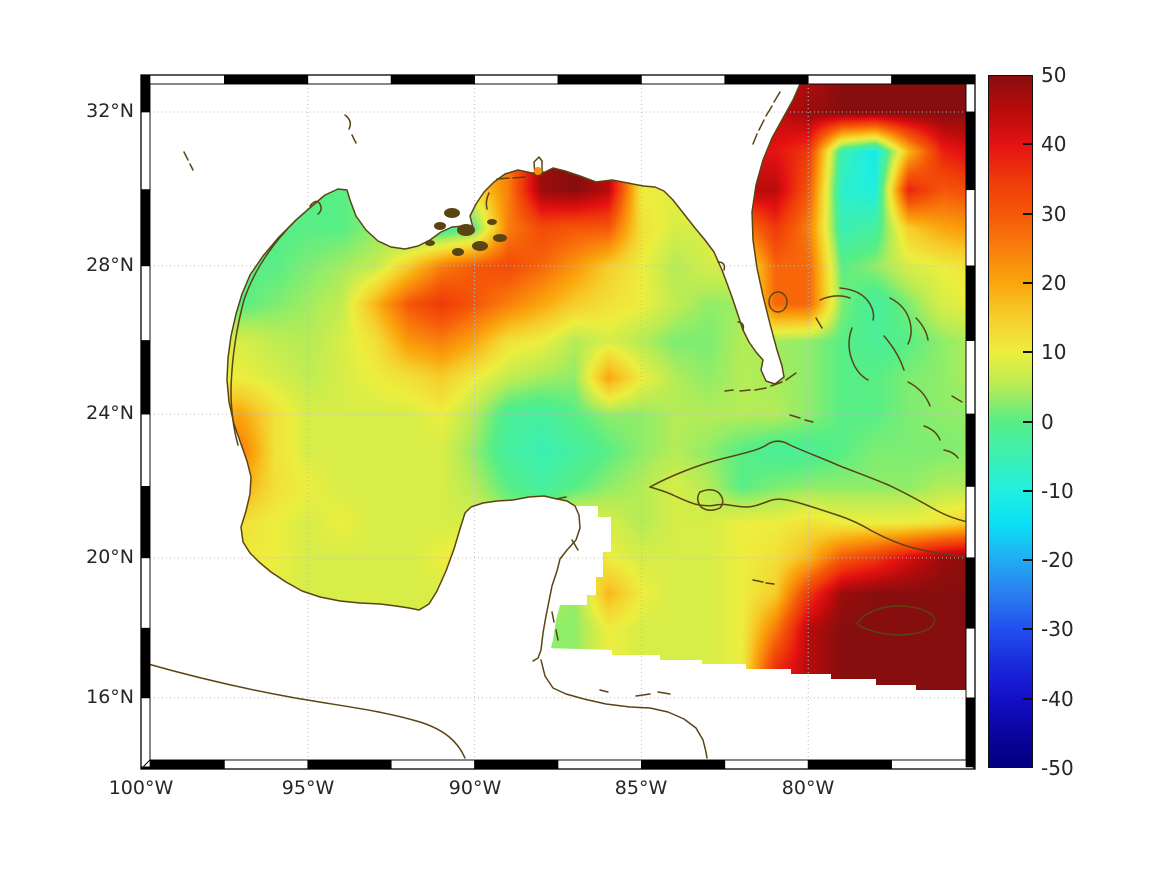 This screenshot has height=875, width=1167. What do you see at coordinates (1054, 283) in the screenshot?
I see `colorbar-tick-label: 20` at bounding box center [1054, 283].